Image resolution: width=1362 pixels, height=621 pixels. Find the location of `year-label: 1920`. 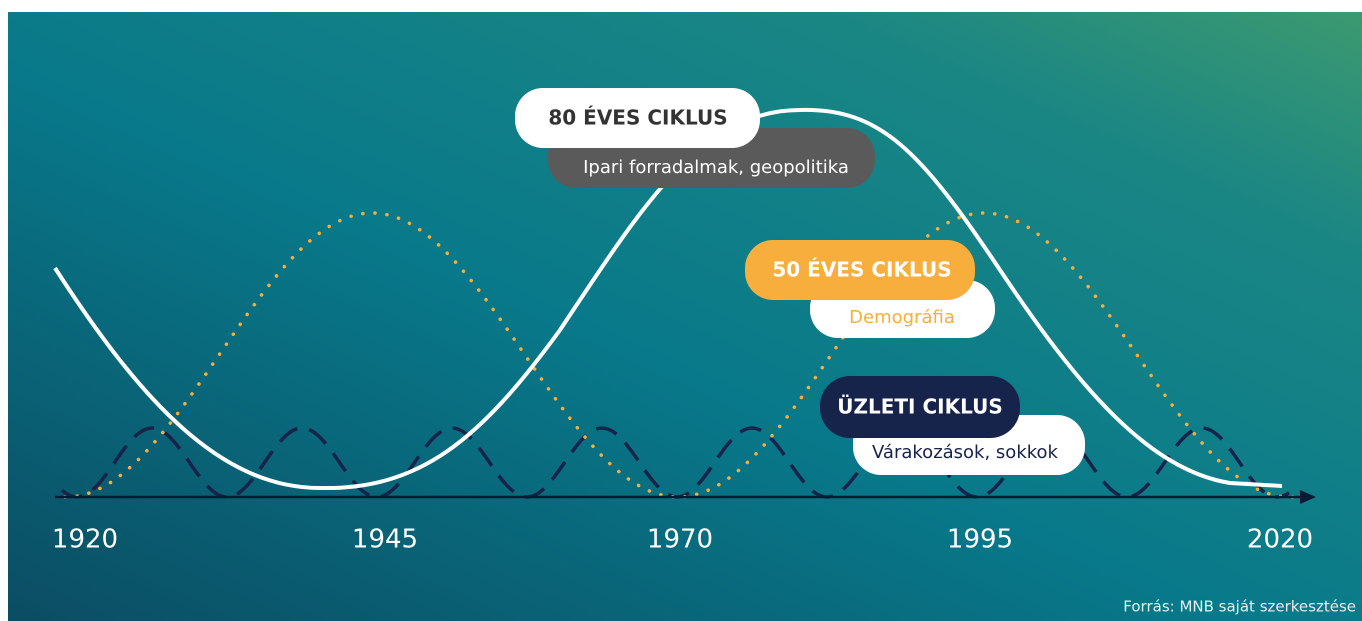

year-label: 1920 is located at coordinates (85, 540).